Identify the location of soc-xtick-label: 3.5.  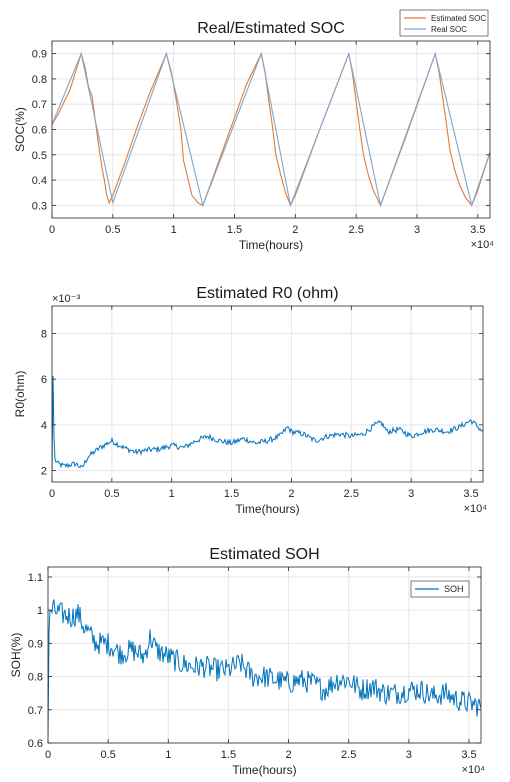
(477, 230).